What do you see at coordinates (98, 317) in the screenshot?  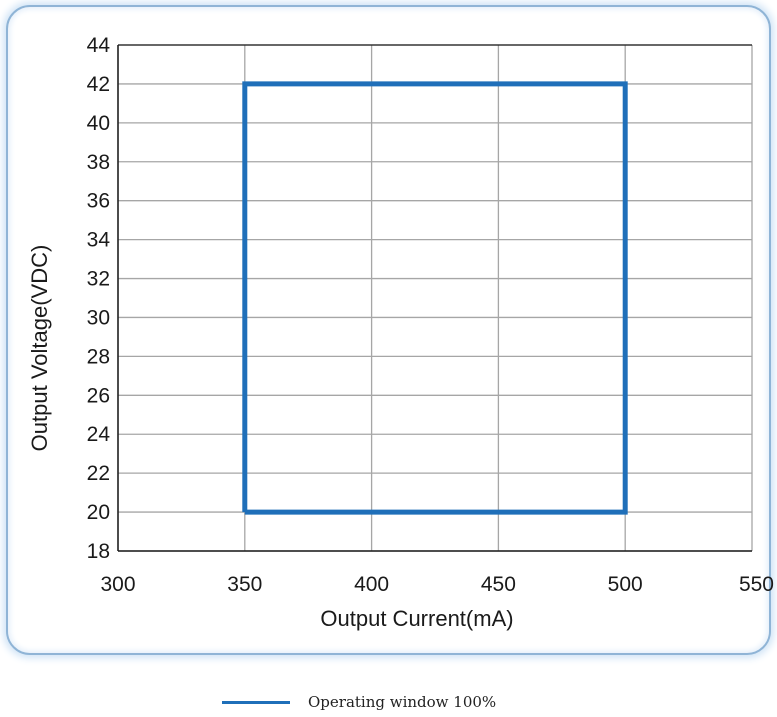 I see `y-tick-label: 30` at bounding box center [98, 317].